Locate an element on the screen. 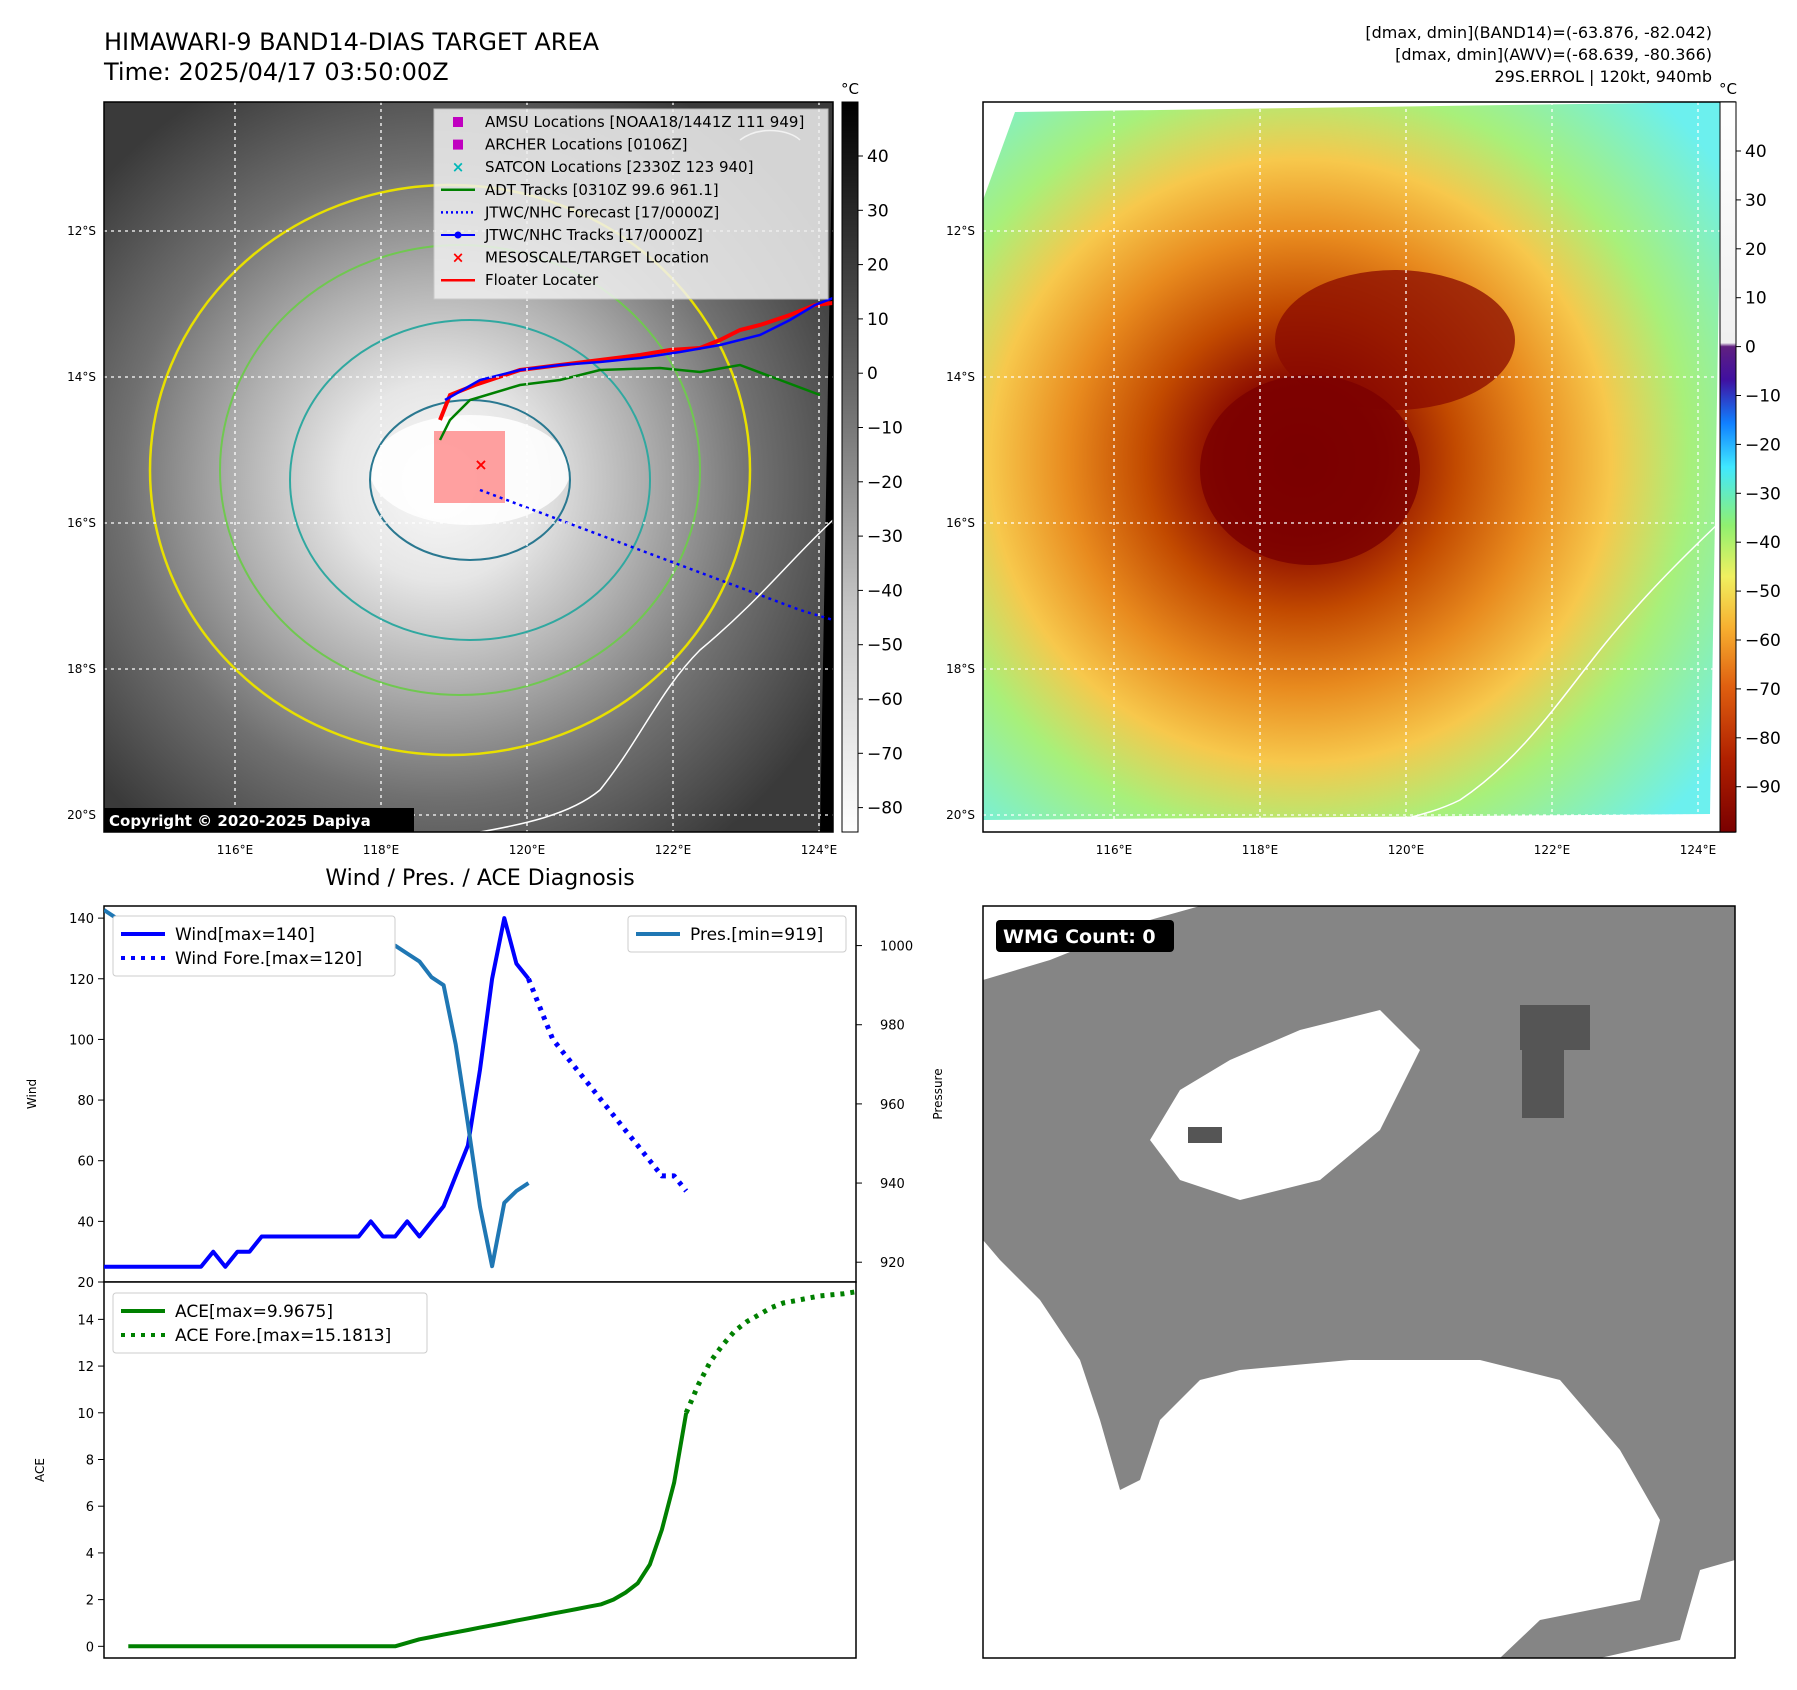 The height and width of the screenshot is (1690, 1797). square-marker is located at coordinates (458, 144).